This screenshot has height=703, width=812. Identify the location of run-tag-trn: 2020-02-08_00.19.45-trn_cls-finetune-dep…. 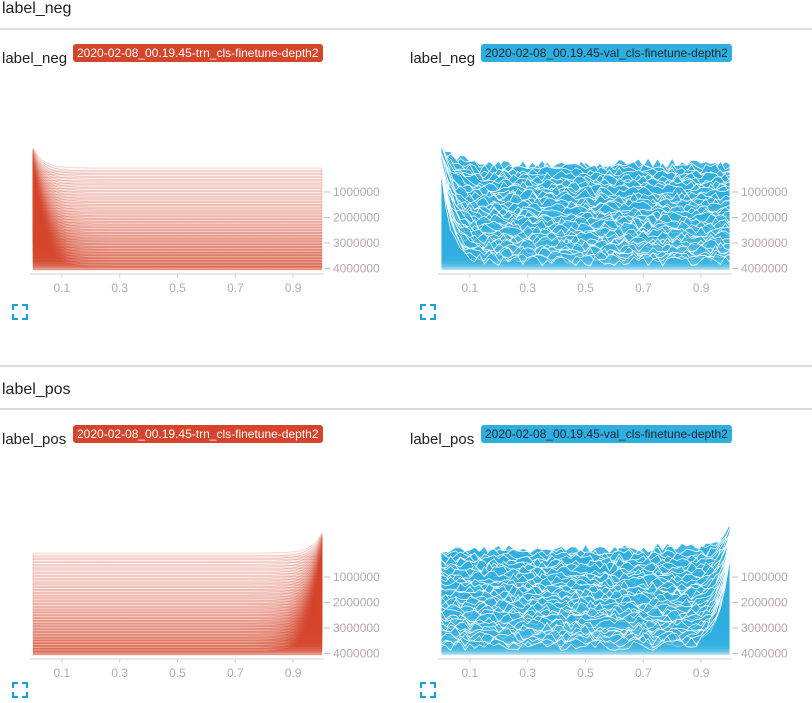
(198, 434).